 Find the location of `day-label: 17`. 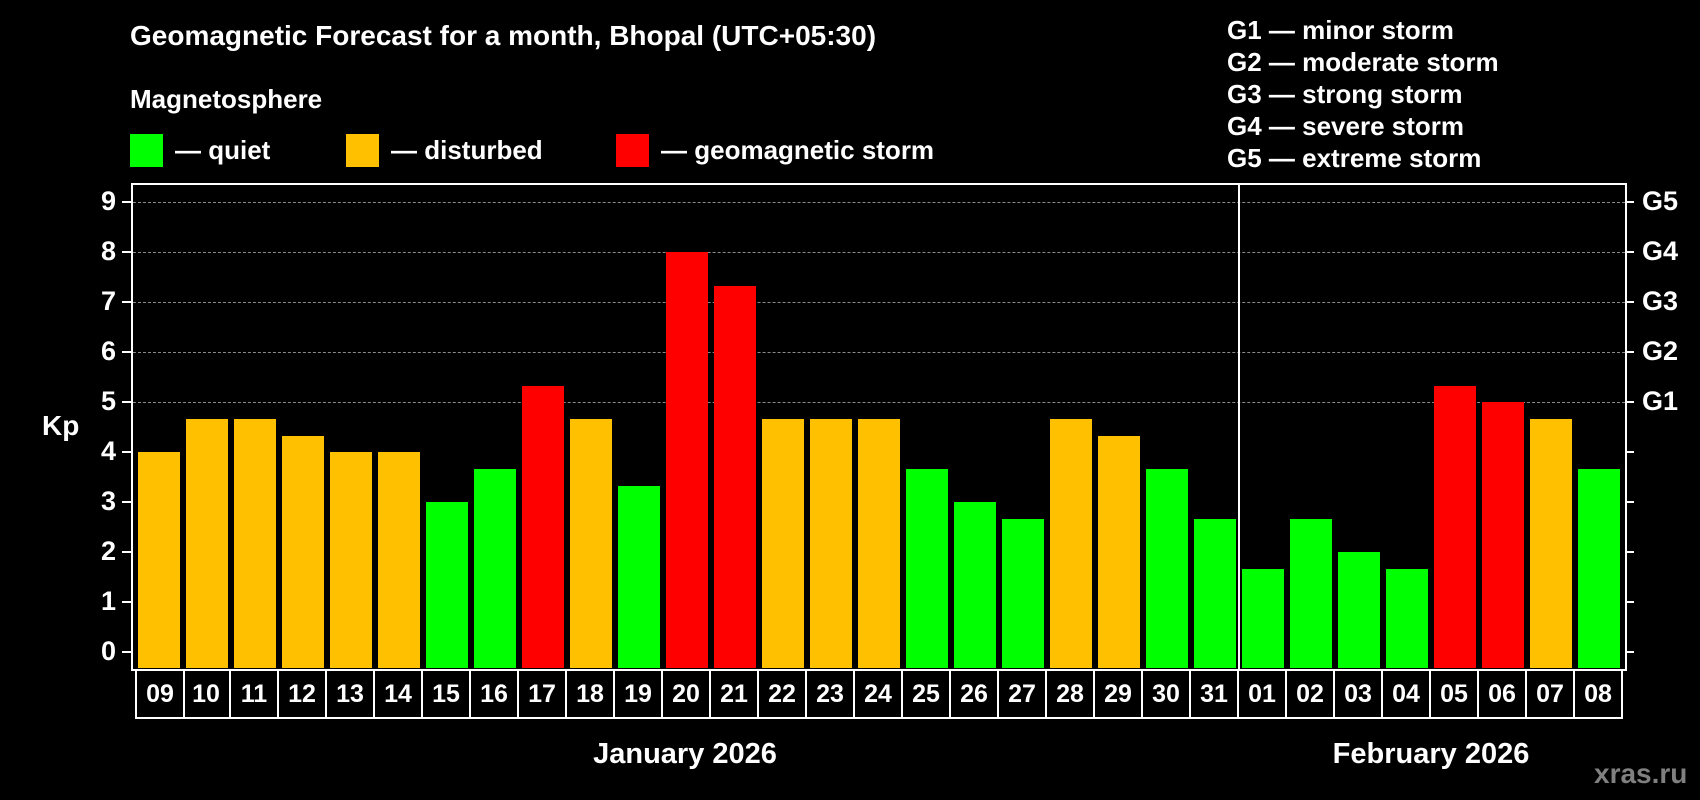

day-label: 17 is located at coordinates (543, 694).